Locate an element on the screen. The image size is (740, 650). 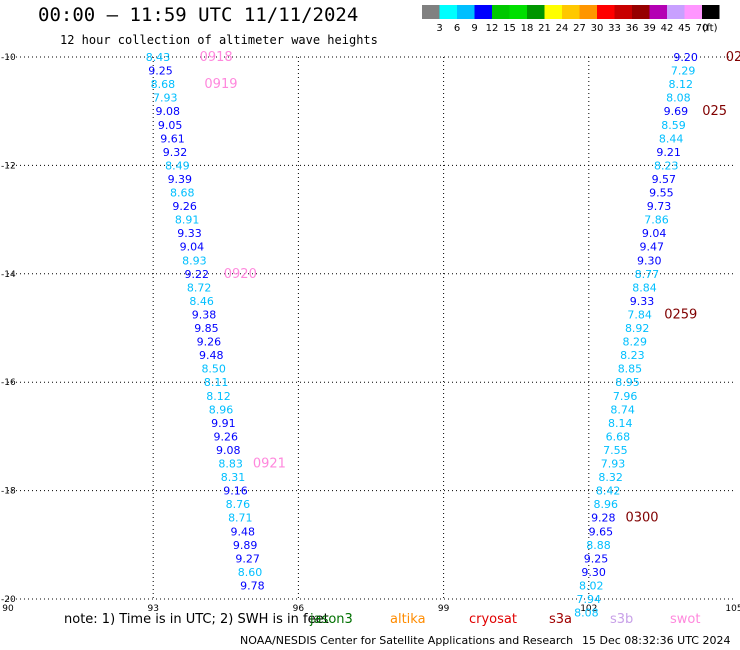
mission-label-cryosat: cryosat is located at coordinates (493, 619).